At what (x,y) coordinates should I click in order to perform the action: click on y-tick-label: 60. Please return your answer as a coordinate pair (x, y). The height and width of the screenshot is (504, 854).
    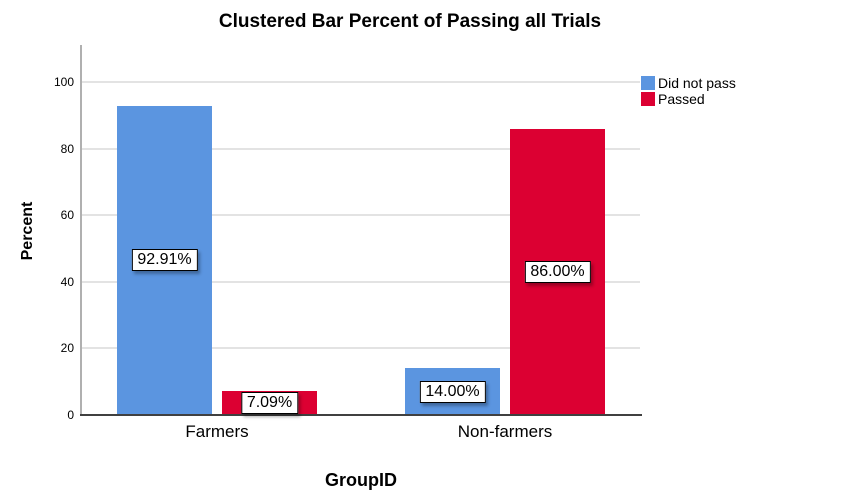
    Looking at the image, I should click on (67, 215).